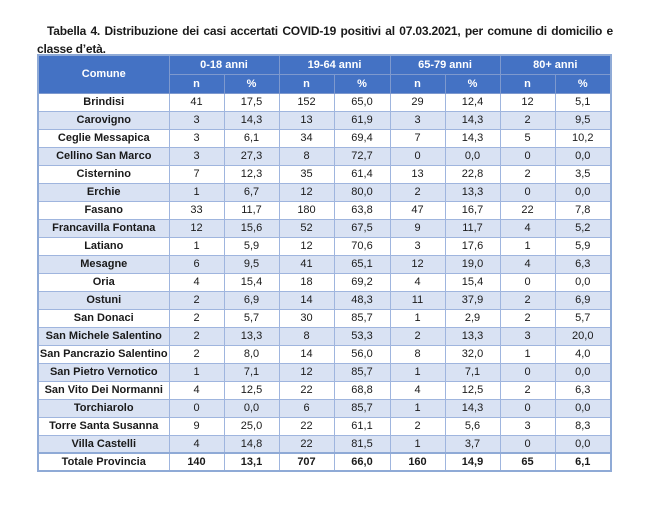 The height and width of the screenshot is (528, 650). Describe the element at coordinates (362, 300) in the screenshot. I see `value-cell: 48,3` at that location.